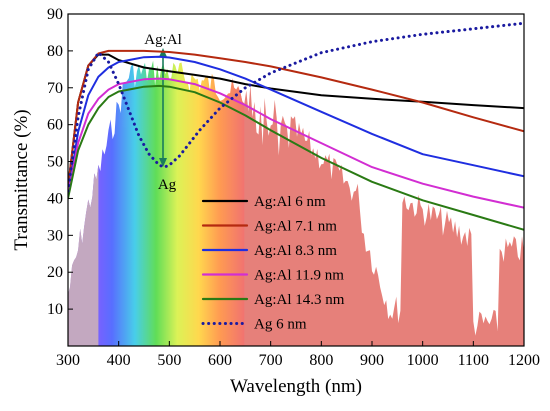 The height and width of the screenshot is (411, 550). I want to click on annotation-ag-al: Ag:Al, so click(163, 40).